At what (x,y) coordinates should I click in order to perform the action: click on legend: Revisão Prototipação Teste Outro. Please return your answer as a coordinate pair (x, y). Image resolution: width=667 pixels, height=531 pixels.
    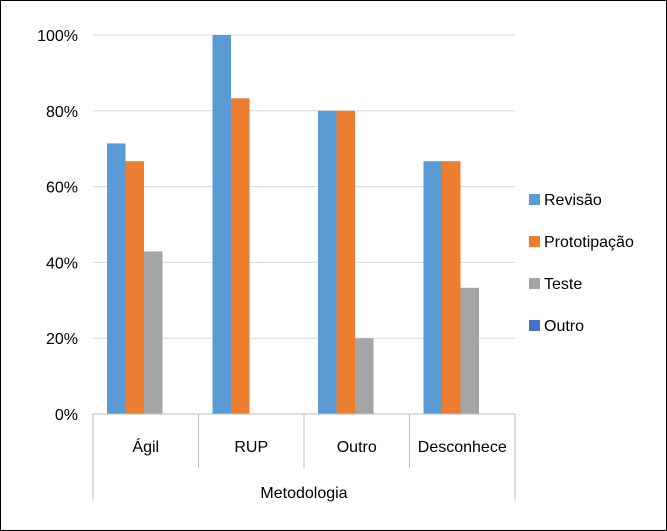
    Looking at the image, I should click on (581, 263).